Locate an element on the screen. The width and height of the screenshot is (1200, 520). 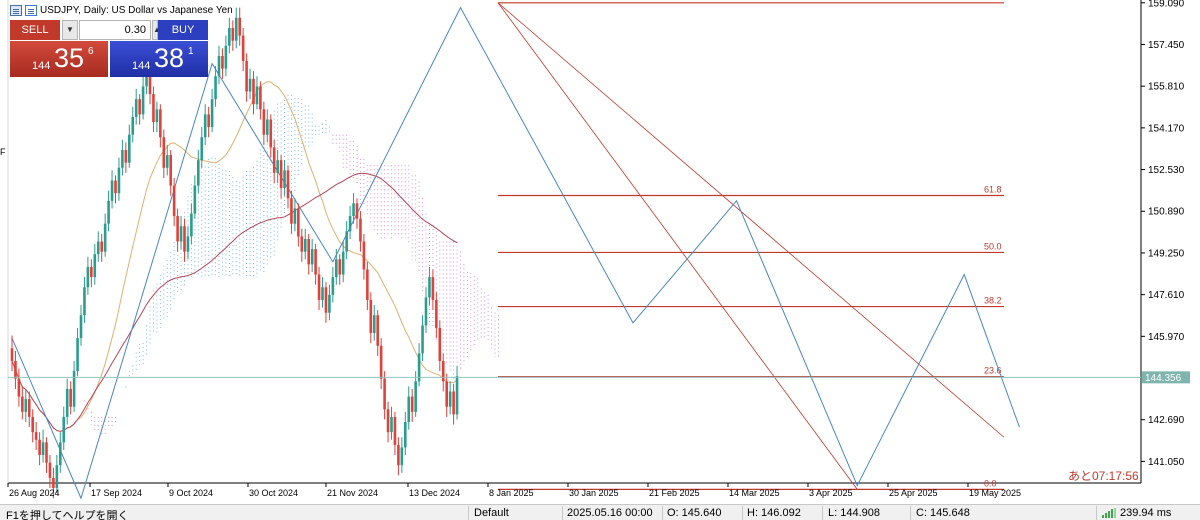
lot-size-input is located at coordinates (115, 30).